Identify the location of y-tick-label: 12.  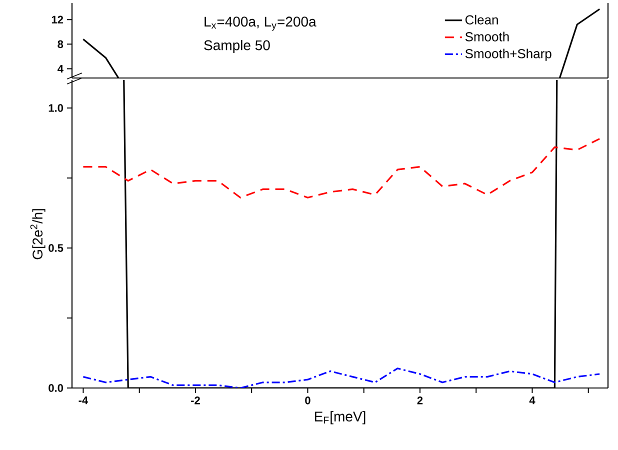
(58, 20).